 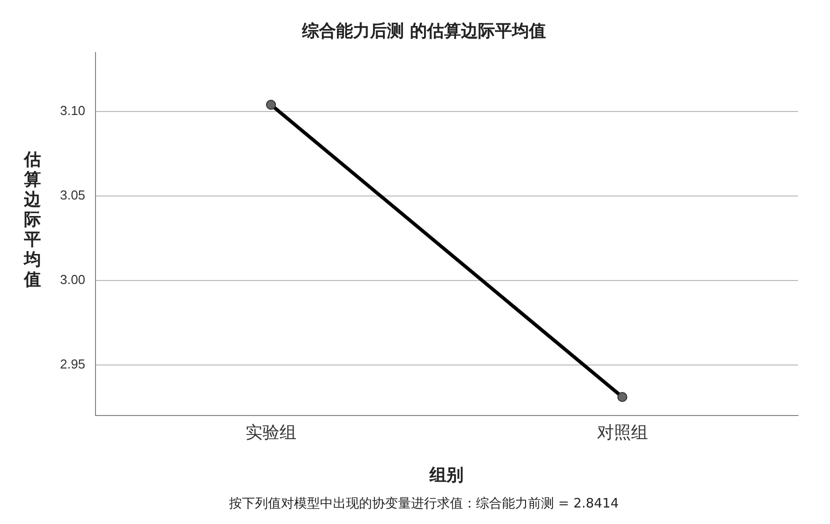 I want to click on x-tick-label: 对照组, so click(x=622, y=433).